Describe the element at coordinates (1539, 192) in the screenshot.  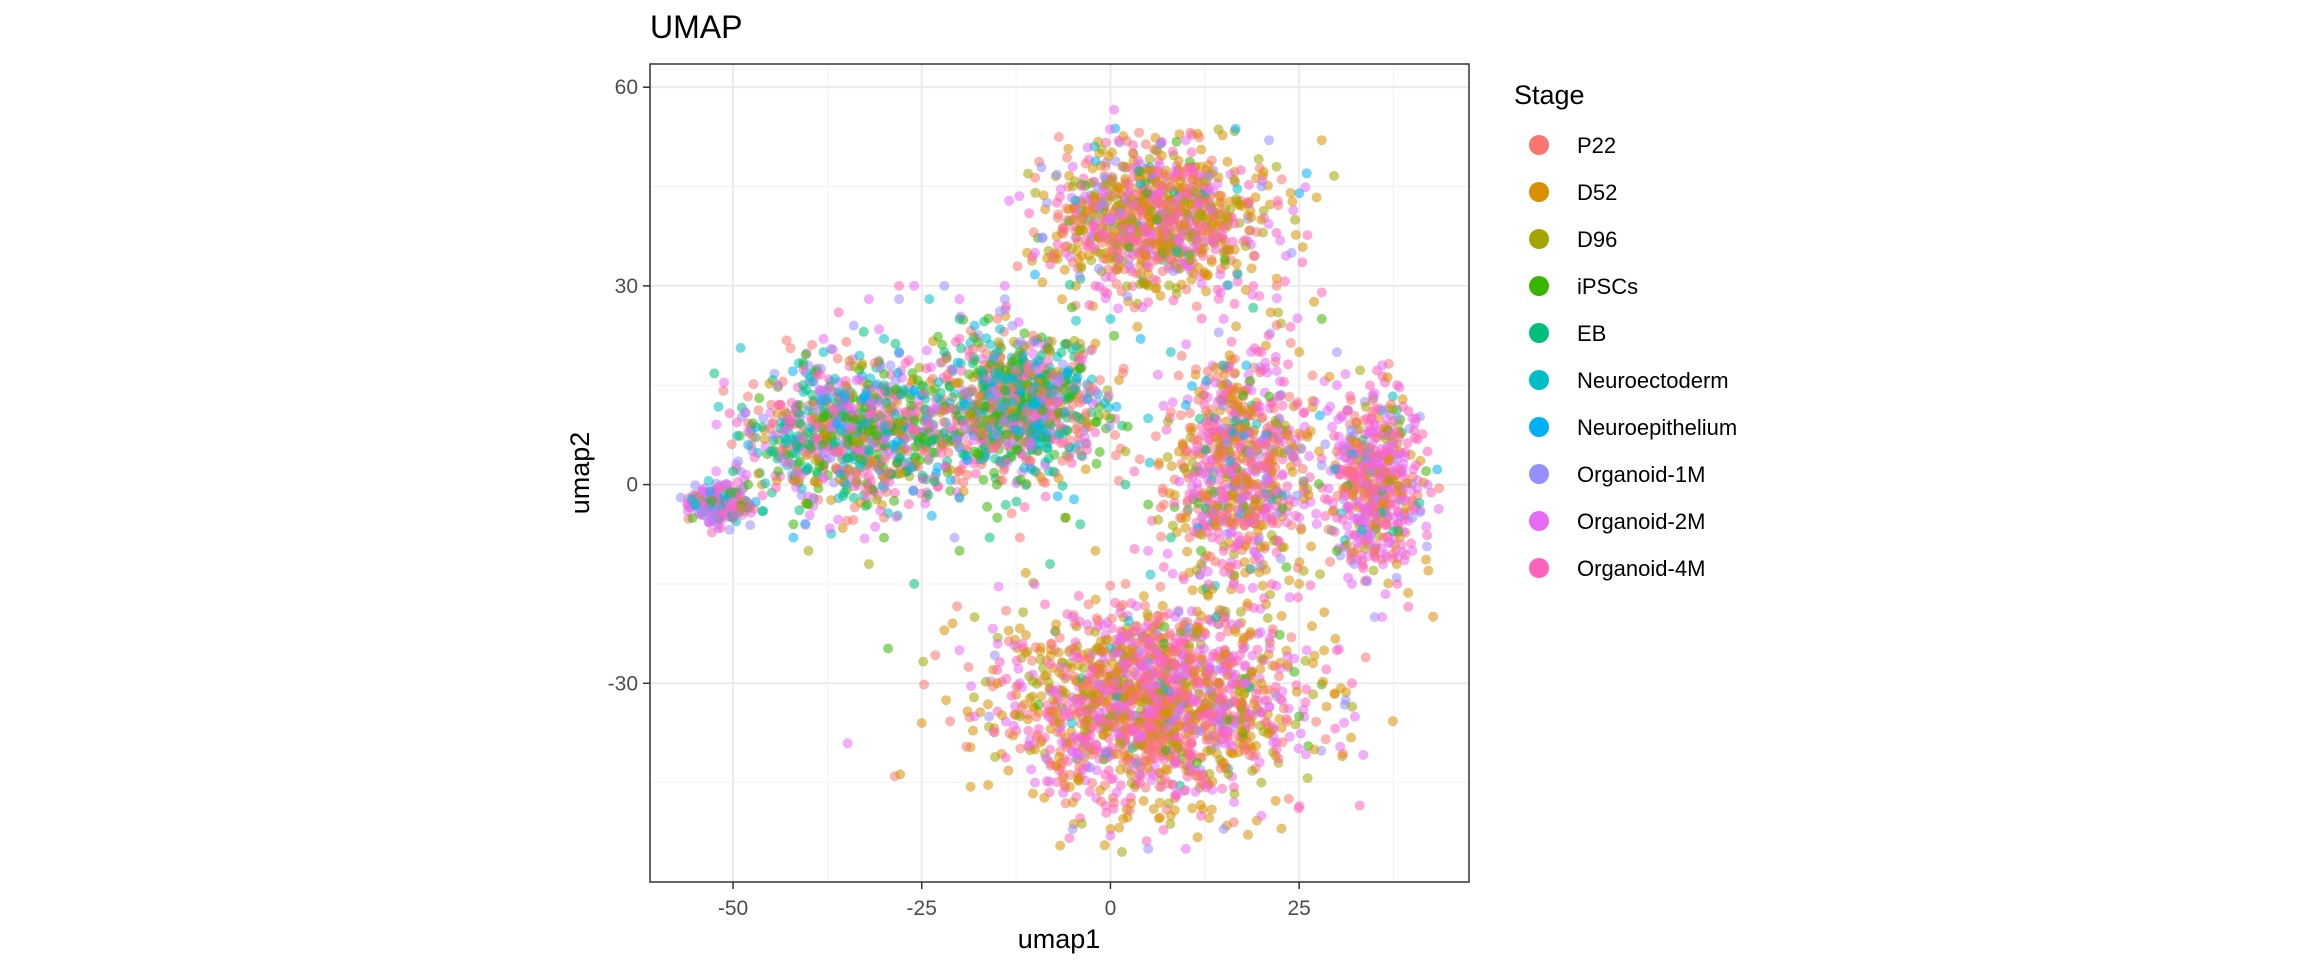
I see `legend-key-d52` at that location.